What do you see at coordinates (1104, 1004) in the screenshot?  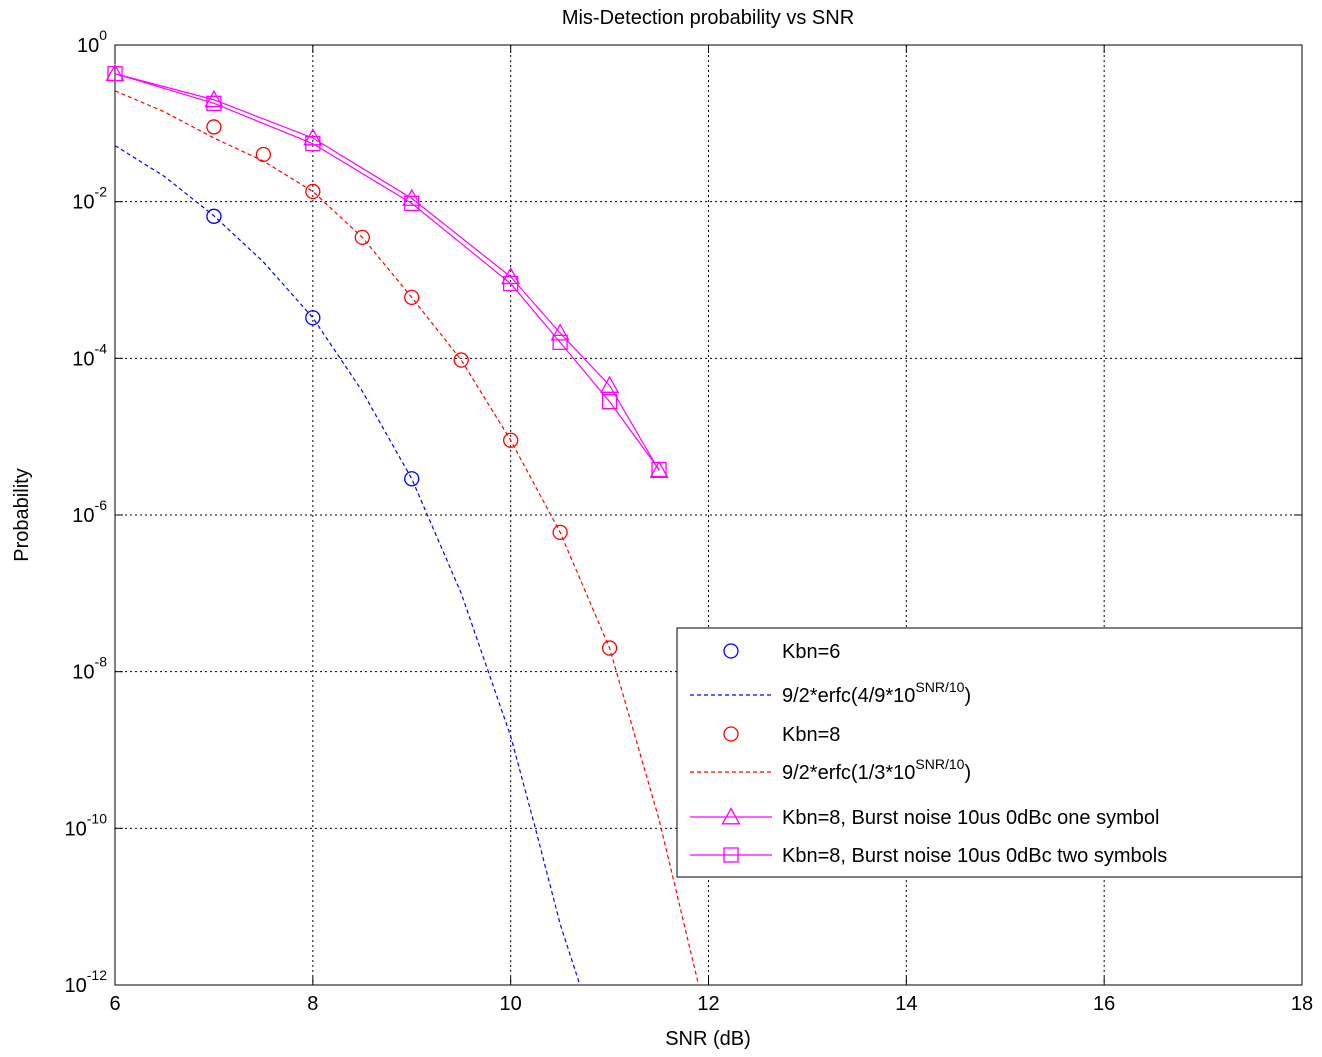 I see `x-tick-label: 16` at bounding box center [1104, 1004].